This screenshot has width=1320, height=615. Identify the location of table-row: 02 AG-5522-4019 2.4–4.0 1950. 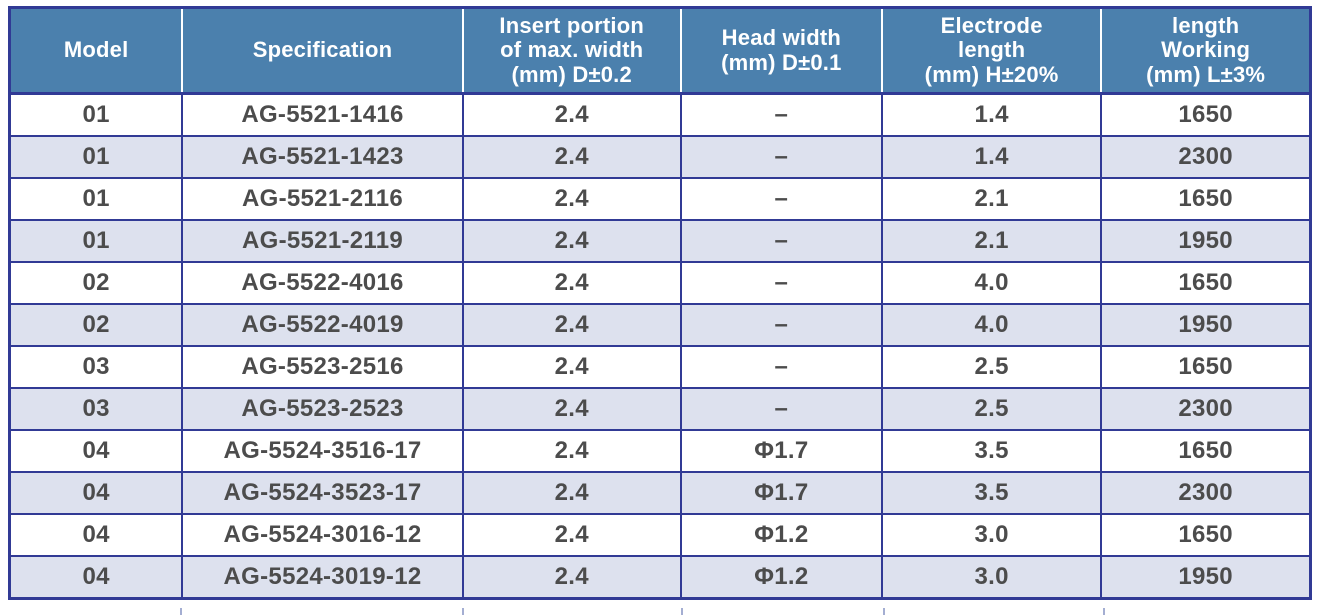
(660, 325).